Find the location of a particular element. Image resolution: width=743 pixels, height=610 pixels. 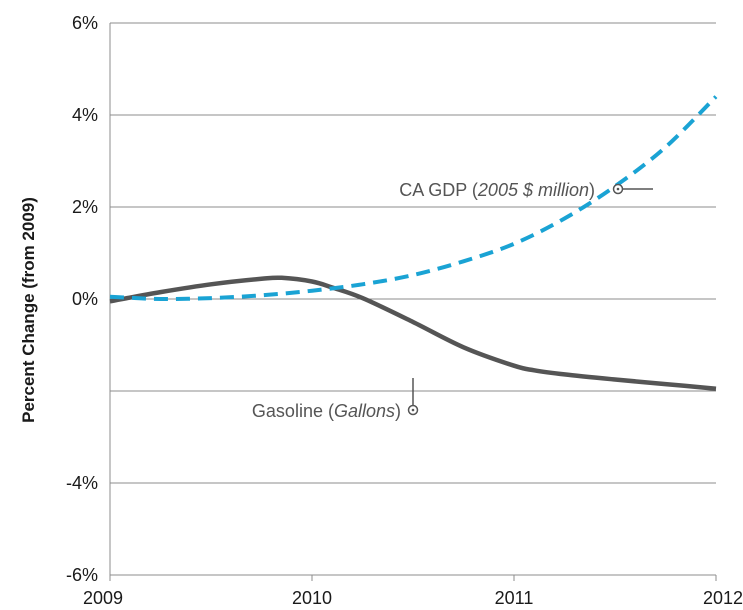

y-tick-label-0: -6% is located at coordinates (82, 575).